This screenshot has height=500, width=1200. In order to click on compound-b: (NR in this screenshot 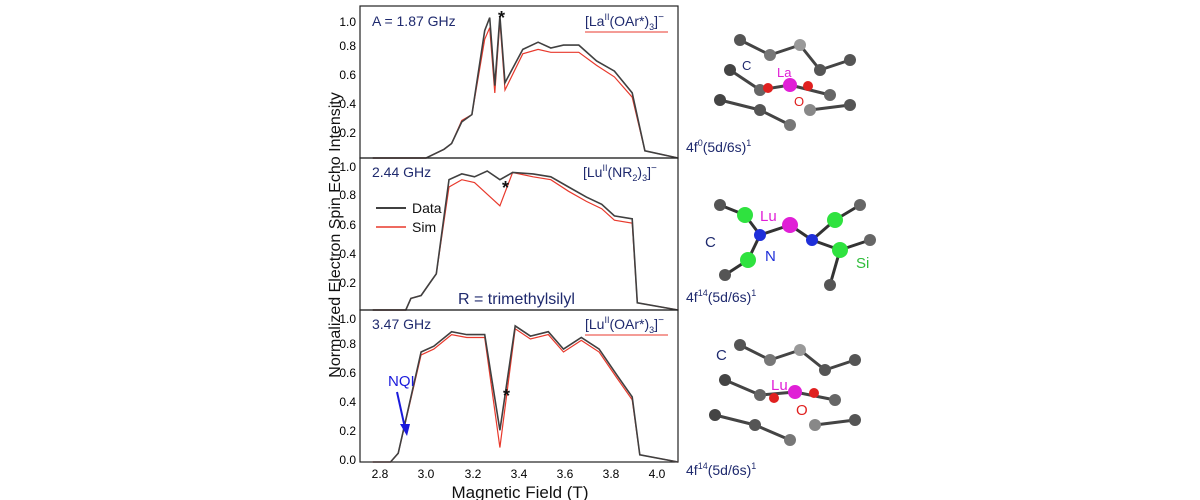, I will do `click(619, 172)`.